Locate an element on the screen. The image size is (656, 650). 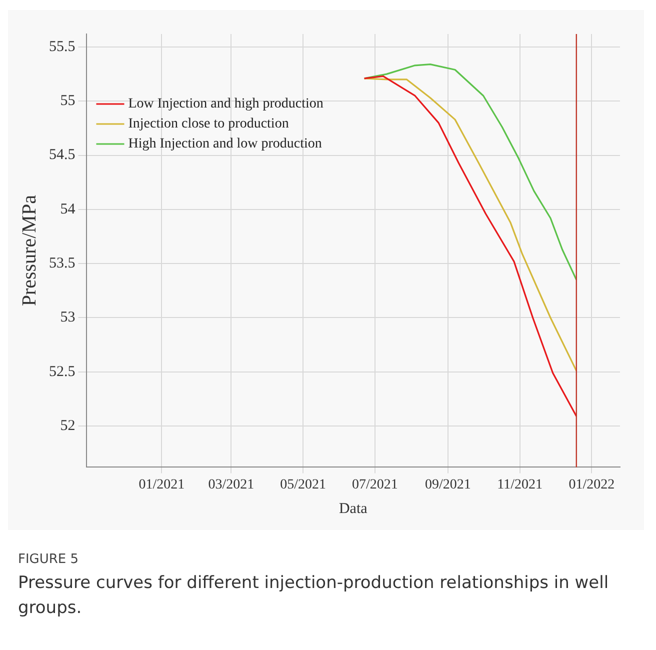
y-axis-title: Pressure/MPa is located at coordinates (29, 250).